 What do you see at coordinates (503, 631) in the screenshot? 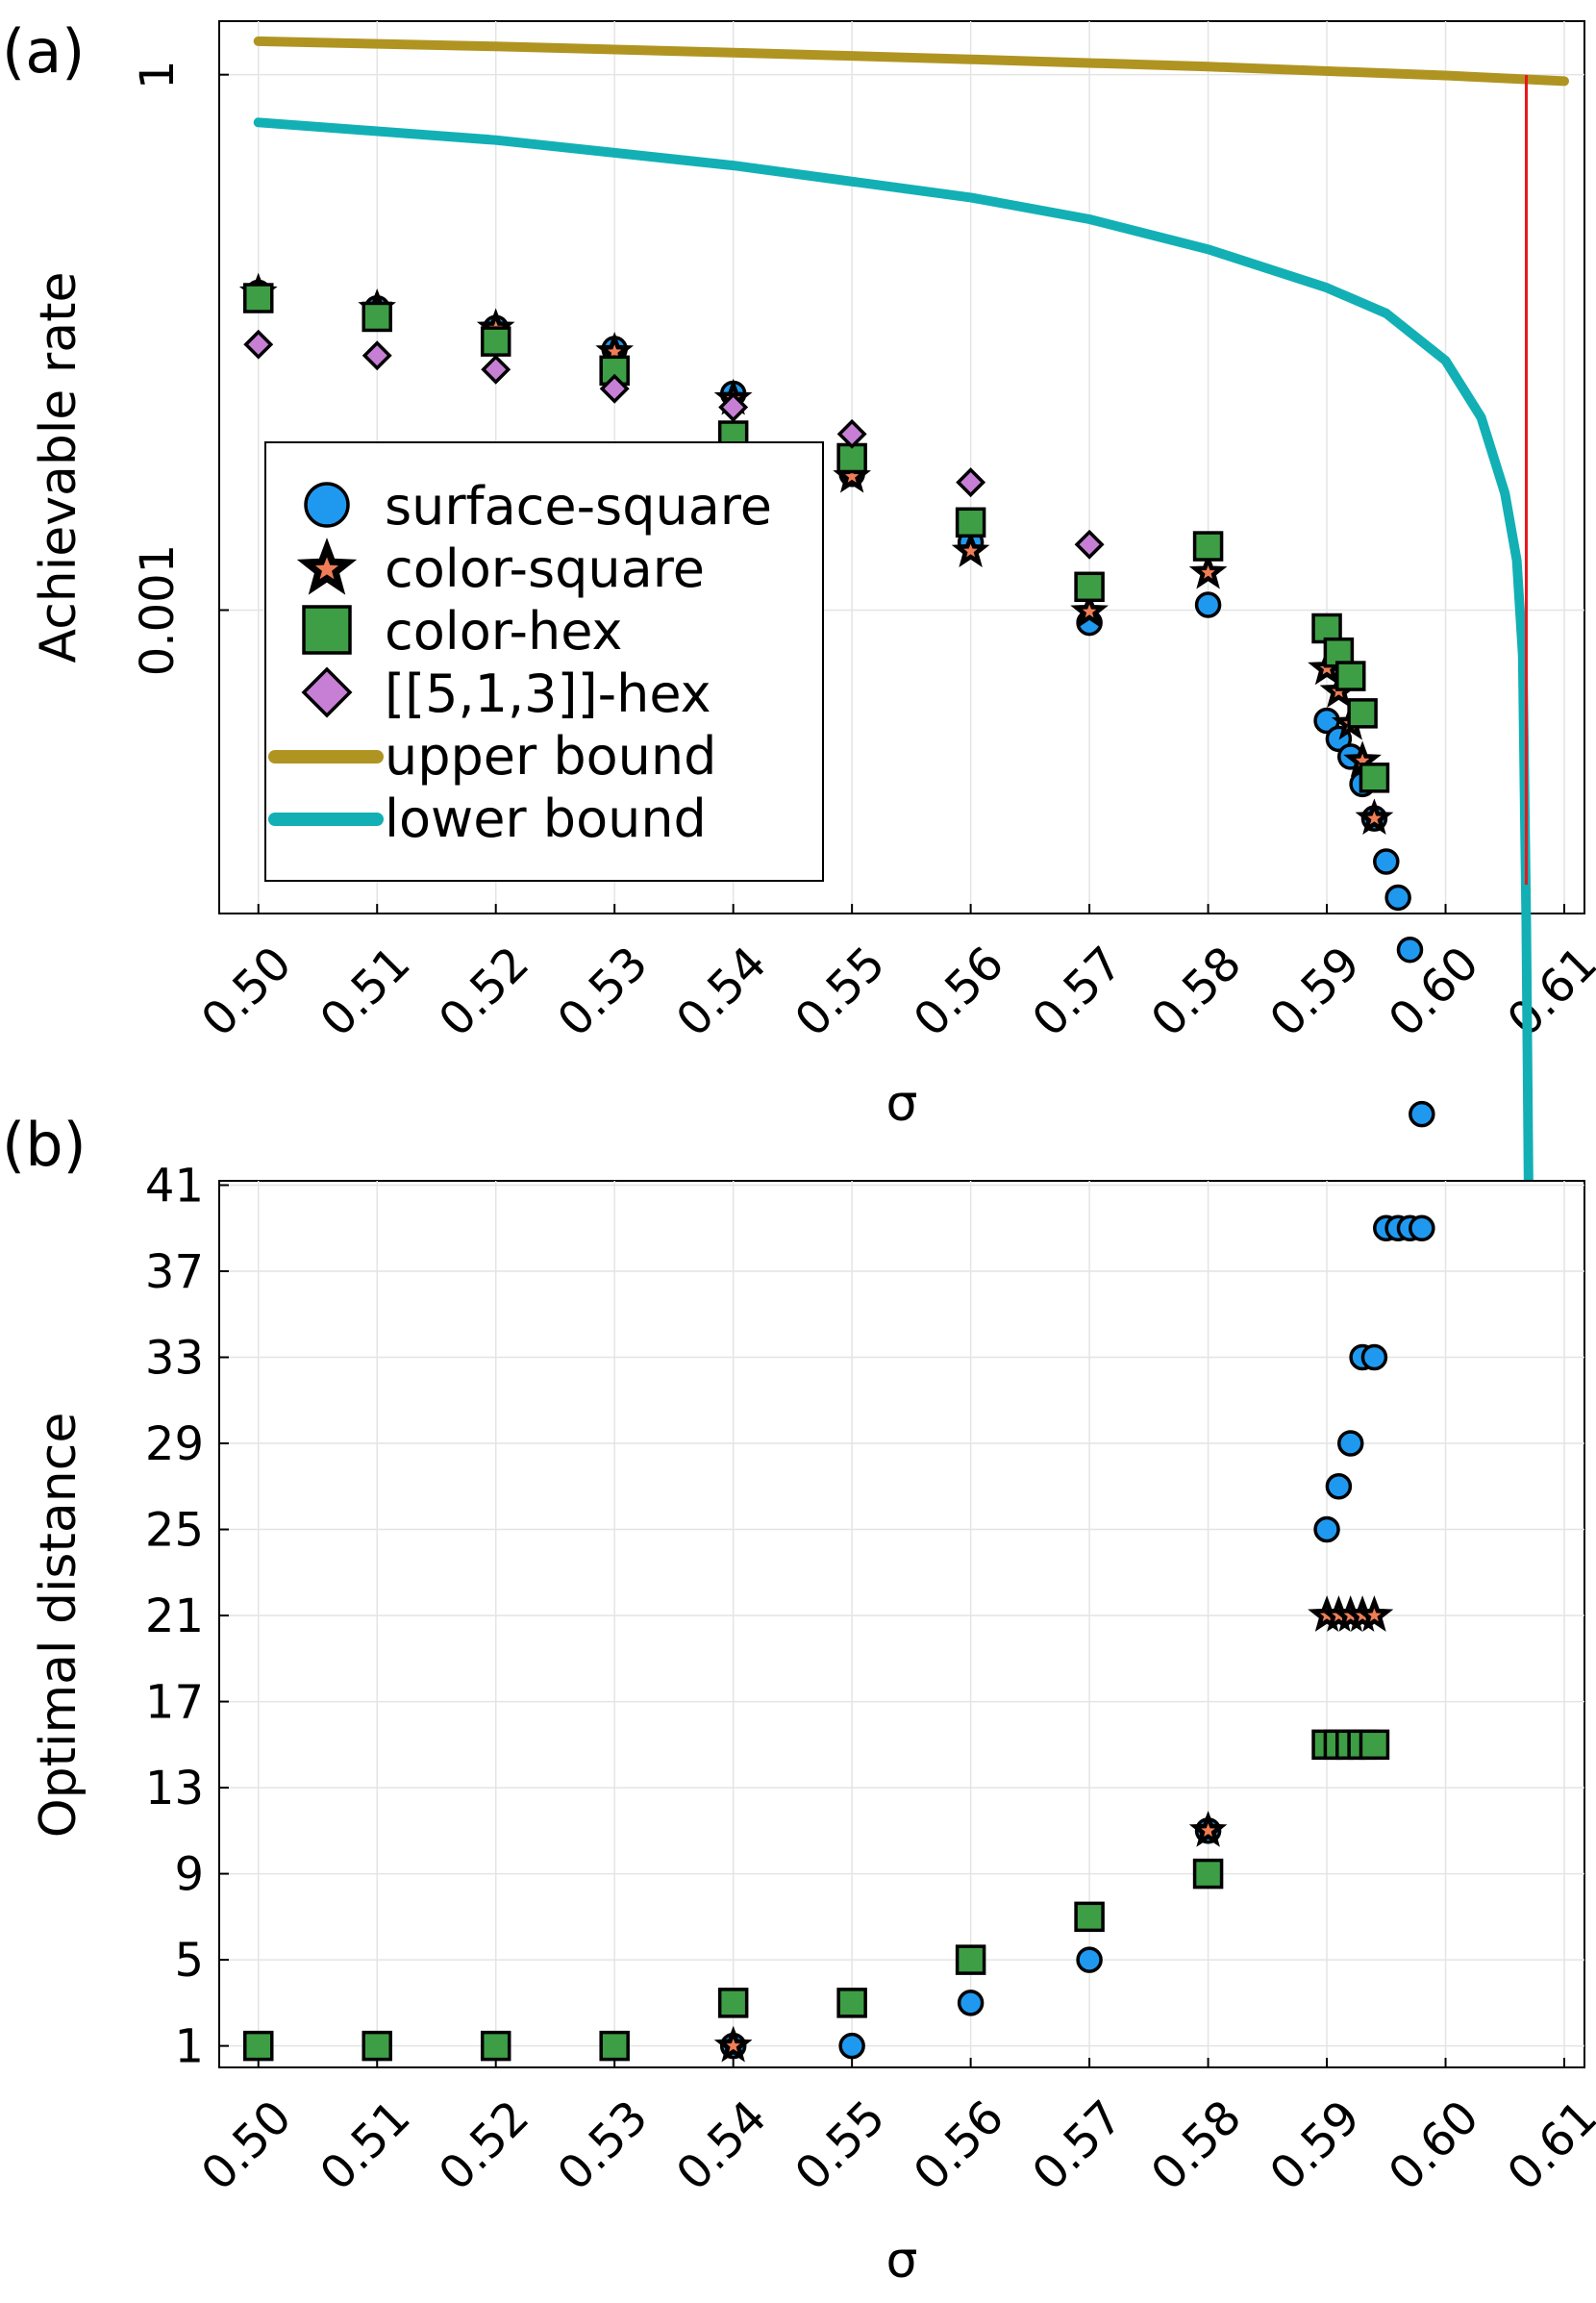
I see `legend-color-hex: color-hex` at bounding box center [503, 631].